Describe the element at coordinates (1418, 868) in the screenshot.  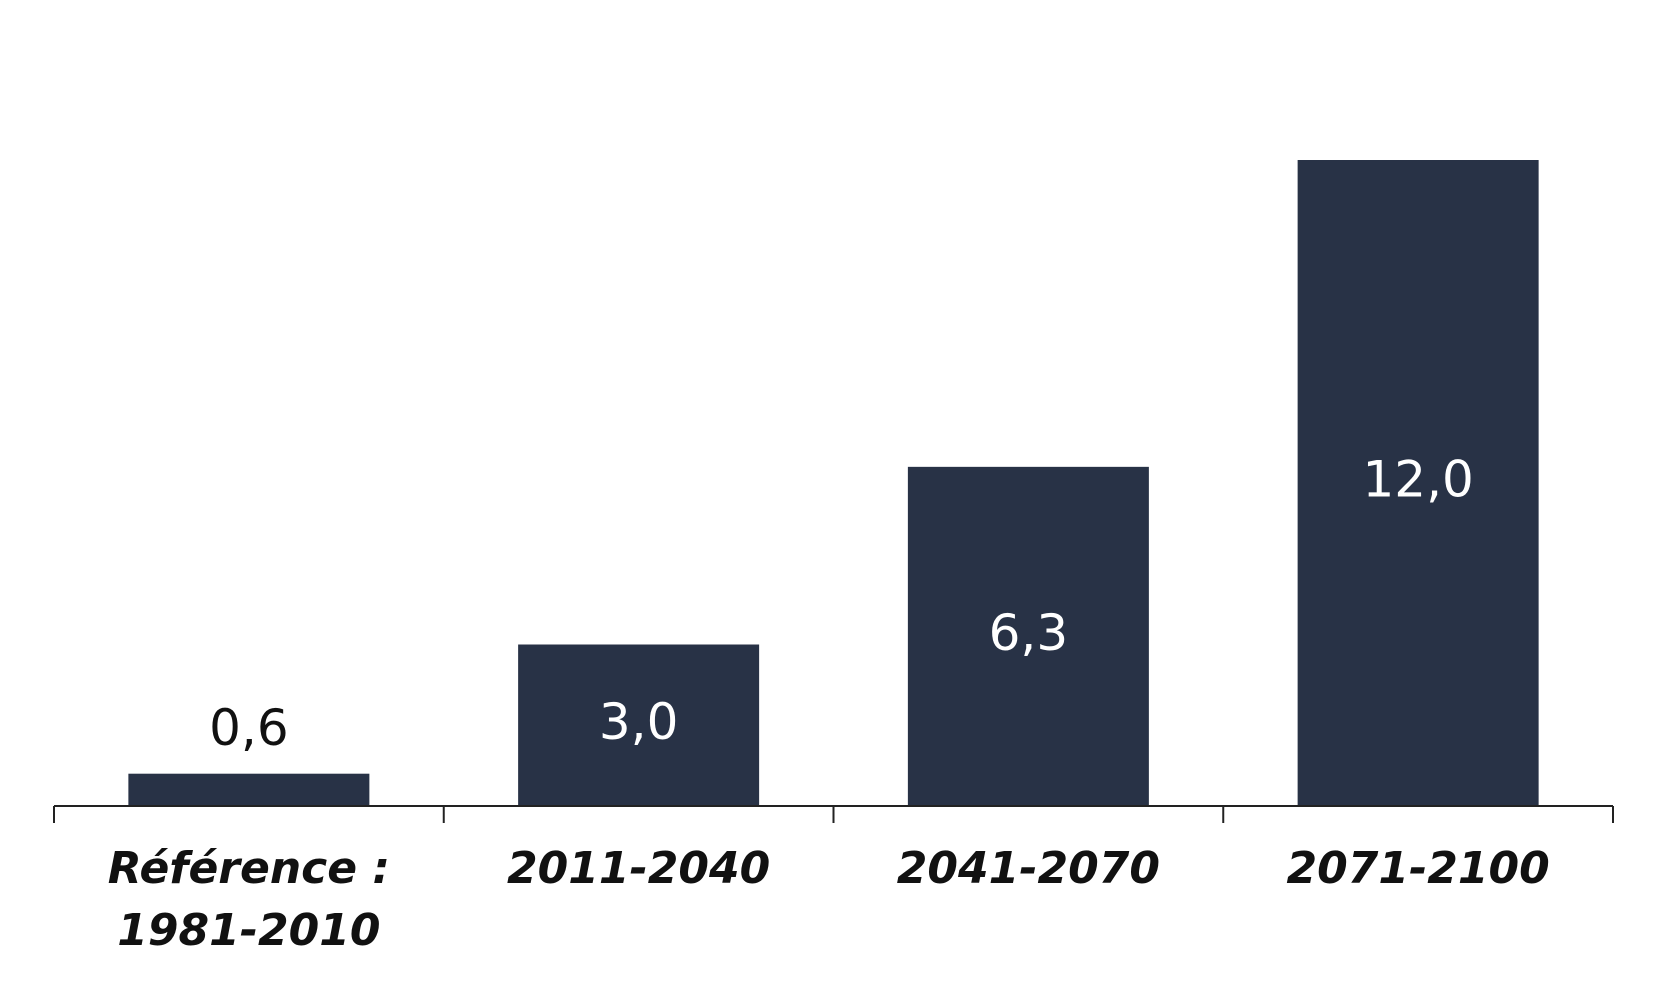
I see `x-tick-label: 2071-2100` at that location.